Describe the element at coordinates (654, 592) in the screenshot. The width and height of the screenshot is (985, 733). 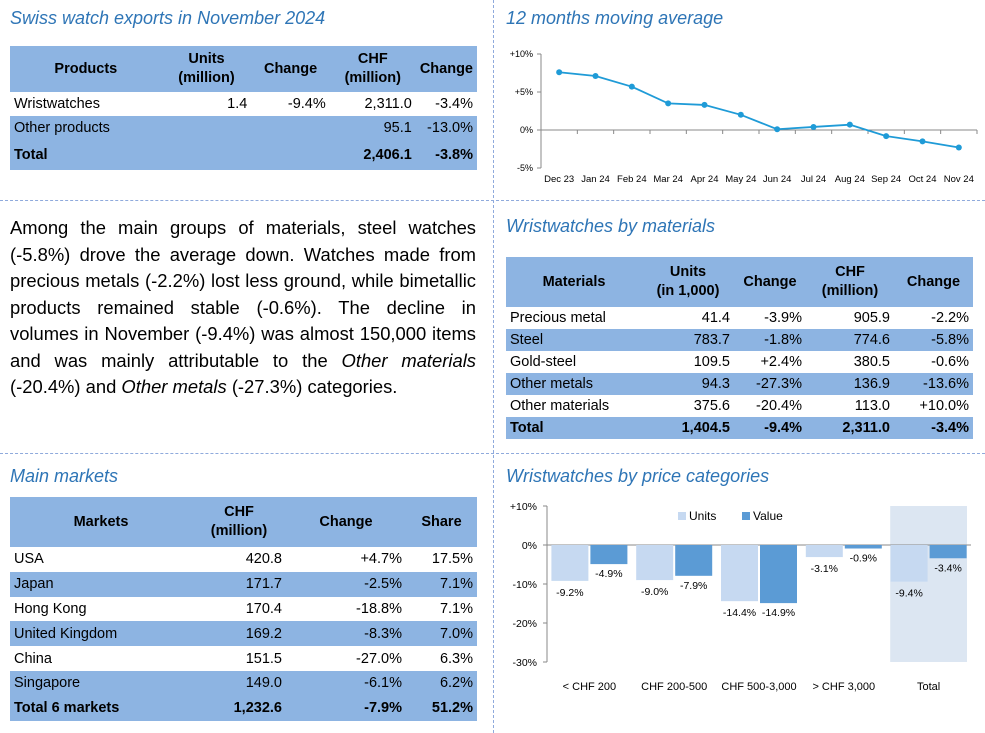
I see `data-label: -9.0%` at that location.